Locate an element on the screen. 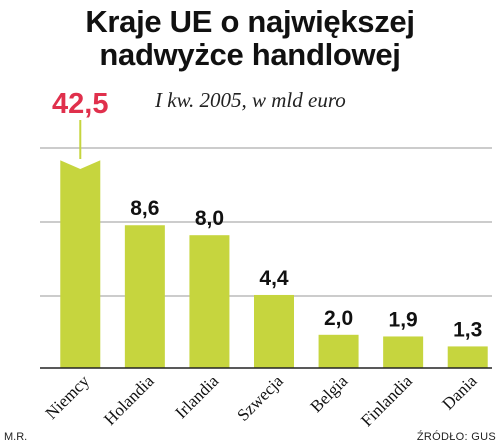 This screenshot has width=500, height=448. axis-break-chevron is located at coordinates (80, 164).